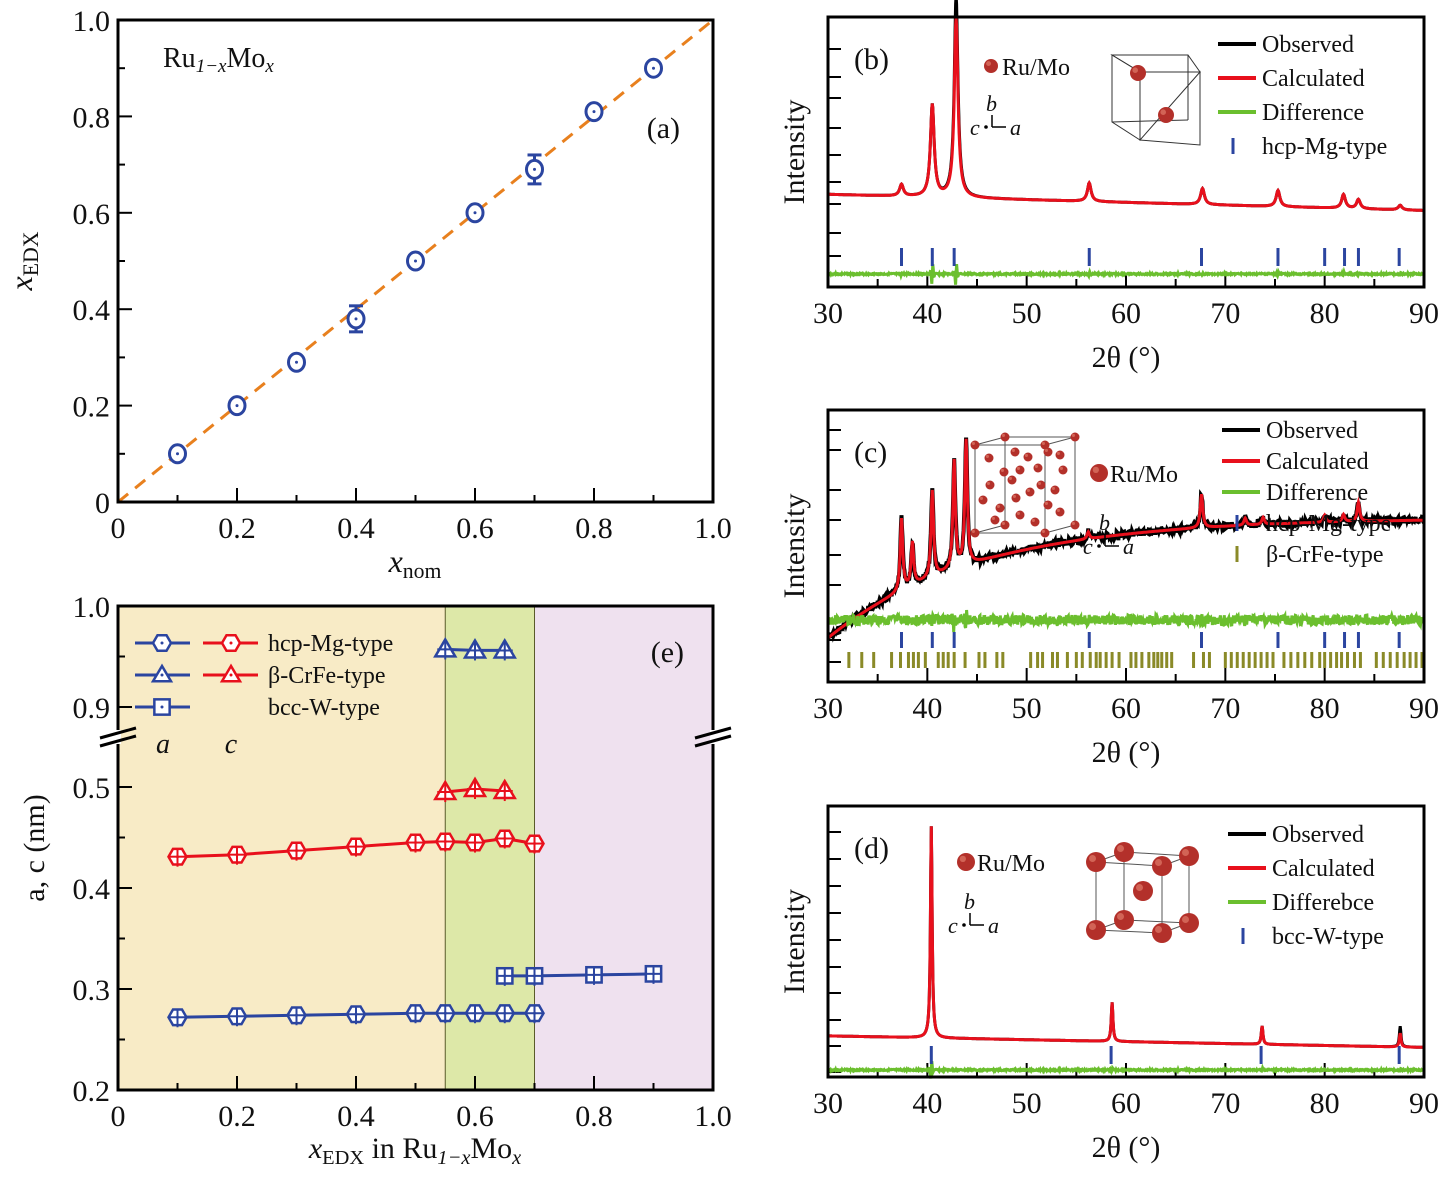 The width and height of the screenshot is (1447, 1178). I want to click on y-tick-label: 0.8, so click(92, 117).